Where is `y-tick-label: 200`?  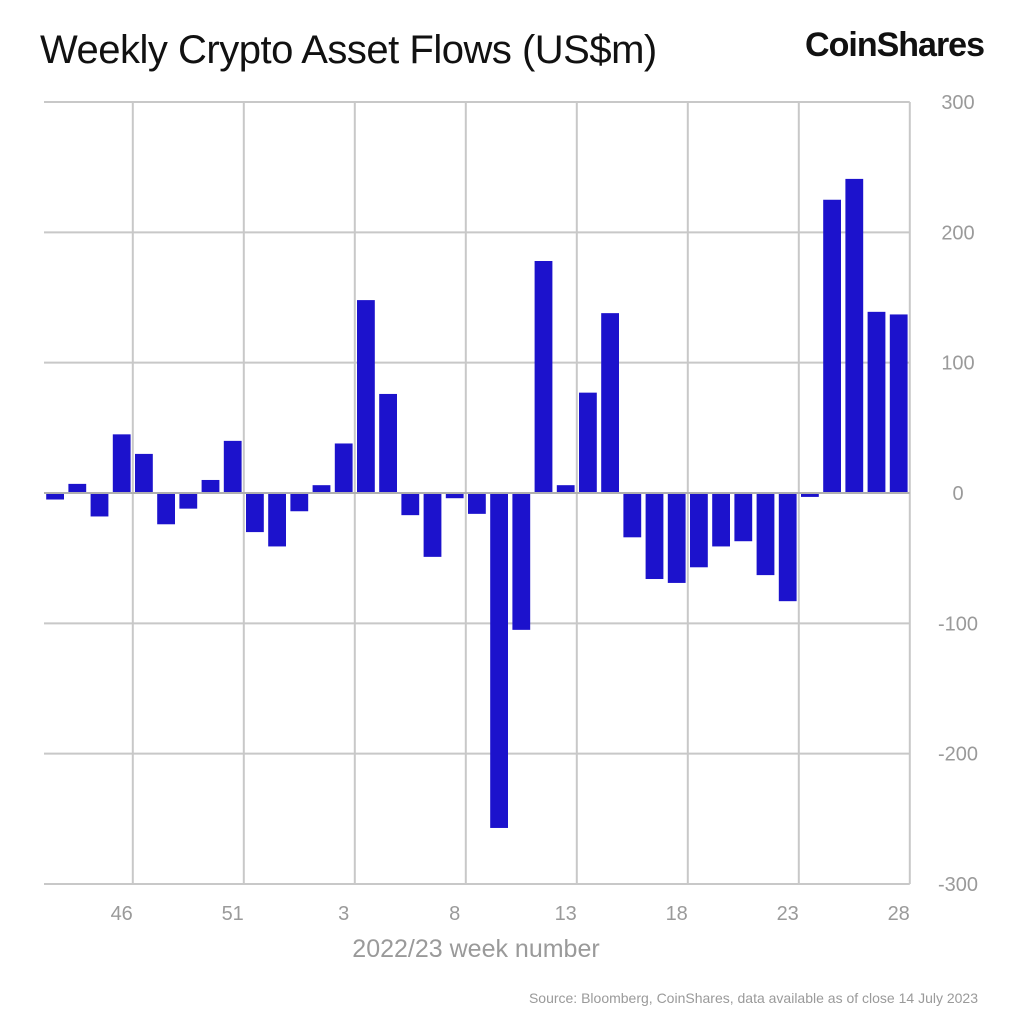
y-tick-label: 200 is located at coordinates (957, 233).